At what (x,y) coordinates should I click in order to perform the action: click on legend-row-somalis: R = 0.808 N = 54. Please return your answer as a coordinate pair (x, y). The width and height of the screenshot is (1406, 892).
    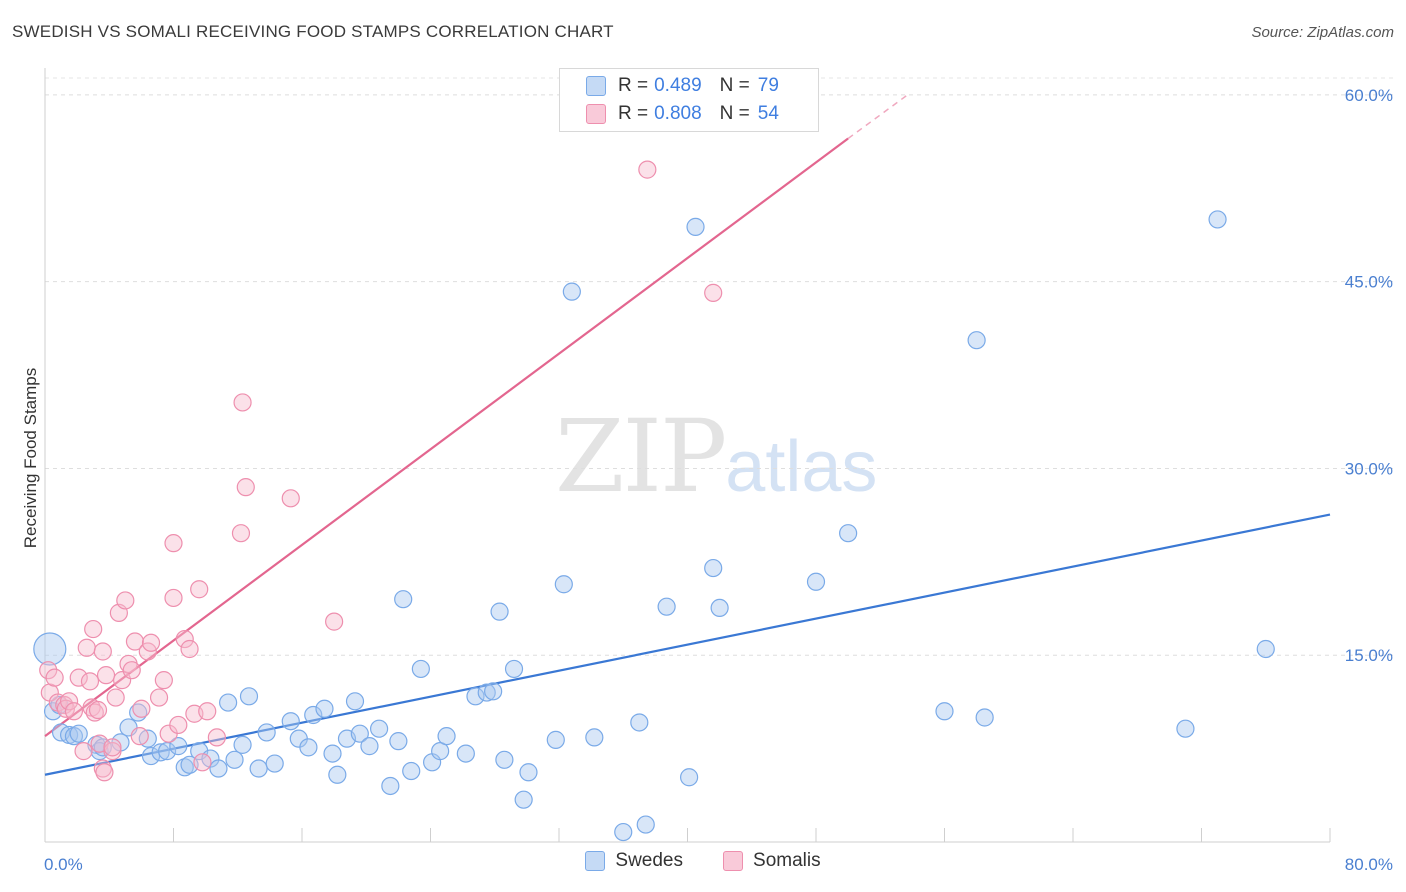
    Looking at the image, I should click on (669, 114).